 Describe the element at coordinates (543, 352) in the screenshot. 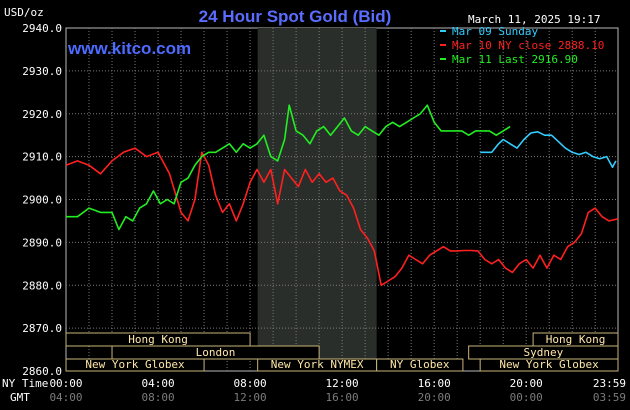

I see `session-label-mid: Sydney` at that location.